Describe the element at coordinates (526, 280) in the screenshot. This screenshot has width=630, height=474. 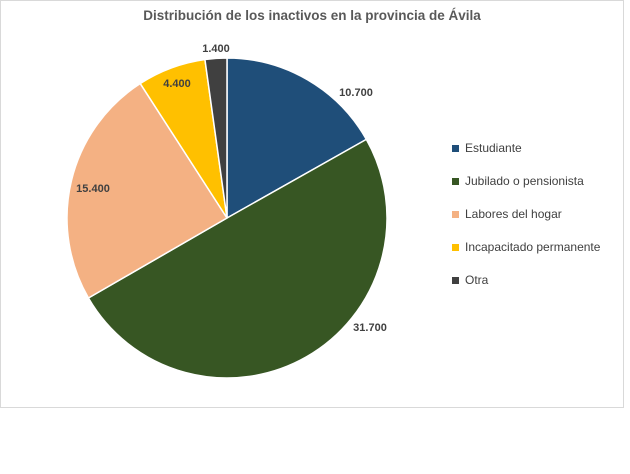
I see `legend-item-otra: Otra` at that location.